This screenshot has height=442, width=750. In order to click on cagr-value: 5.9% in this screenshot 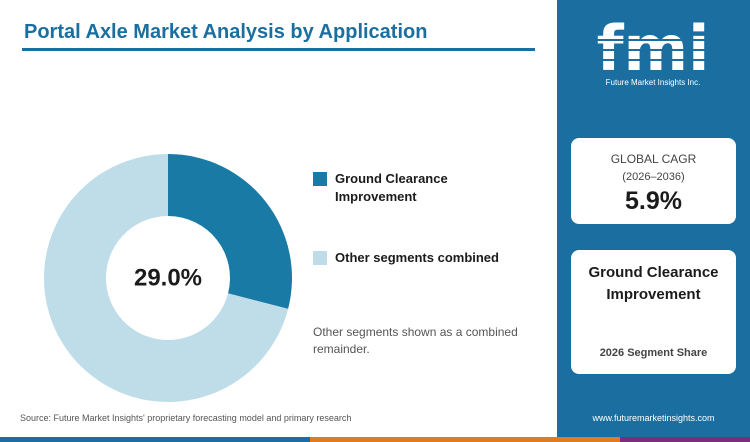, I will do `click(653, 201)`.